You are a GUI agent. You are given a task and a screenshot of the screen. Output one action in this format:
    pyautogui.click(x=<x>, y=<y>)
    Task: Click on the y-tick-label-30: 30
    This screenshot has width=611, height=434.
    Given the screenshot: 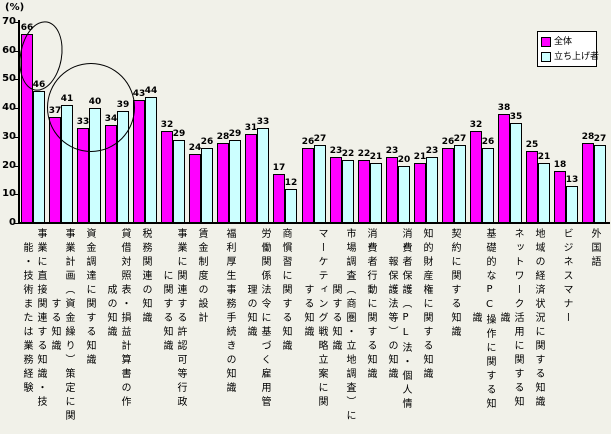 What is the action you would take?
    pyautogui.click(x=9, y=136)
    